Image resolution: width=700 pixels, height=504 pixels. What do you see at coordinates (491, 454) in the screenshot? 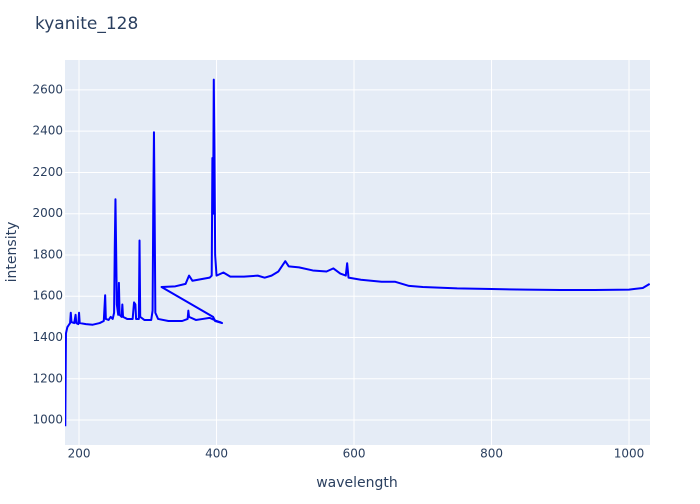
I see `x-tick-label: 800` at bounding box center [491, 454].